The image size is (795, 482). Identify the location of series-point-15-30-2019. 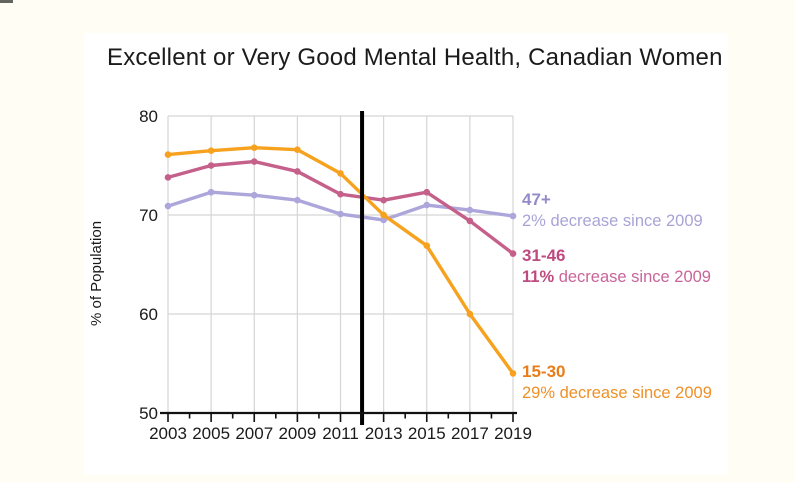
(513, 373).